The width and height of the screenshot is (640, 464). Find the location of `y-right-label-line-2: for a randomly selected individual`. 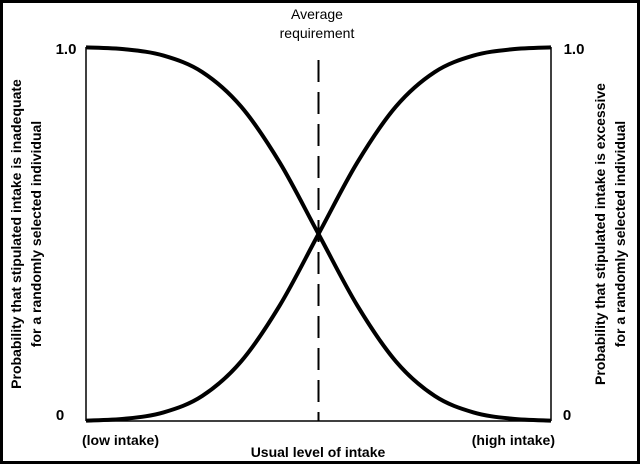

y-right-label-line-2: for a randomly selected individual is located at coordinates (620, 234).